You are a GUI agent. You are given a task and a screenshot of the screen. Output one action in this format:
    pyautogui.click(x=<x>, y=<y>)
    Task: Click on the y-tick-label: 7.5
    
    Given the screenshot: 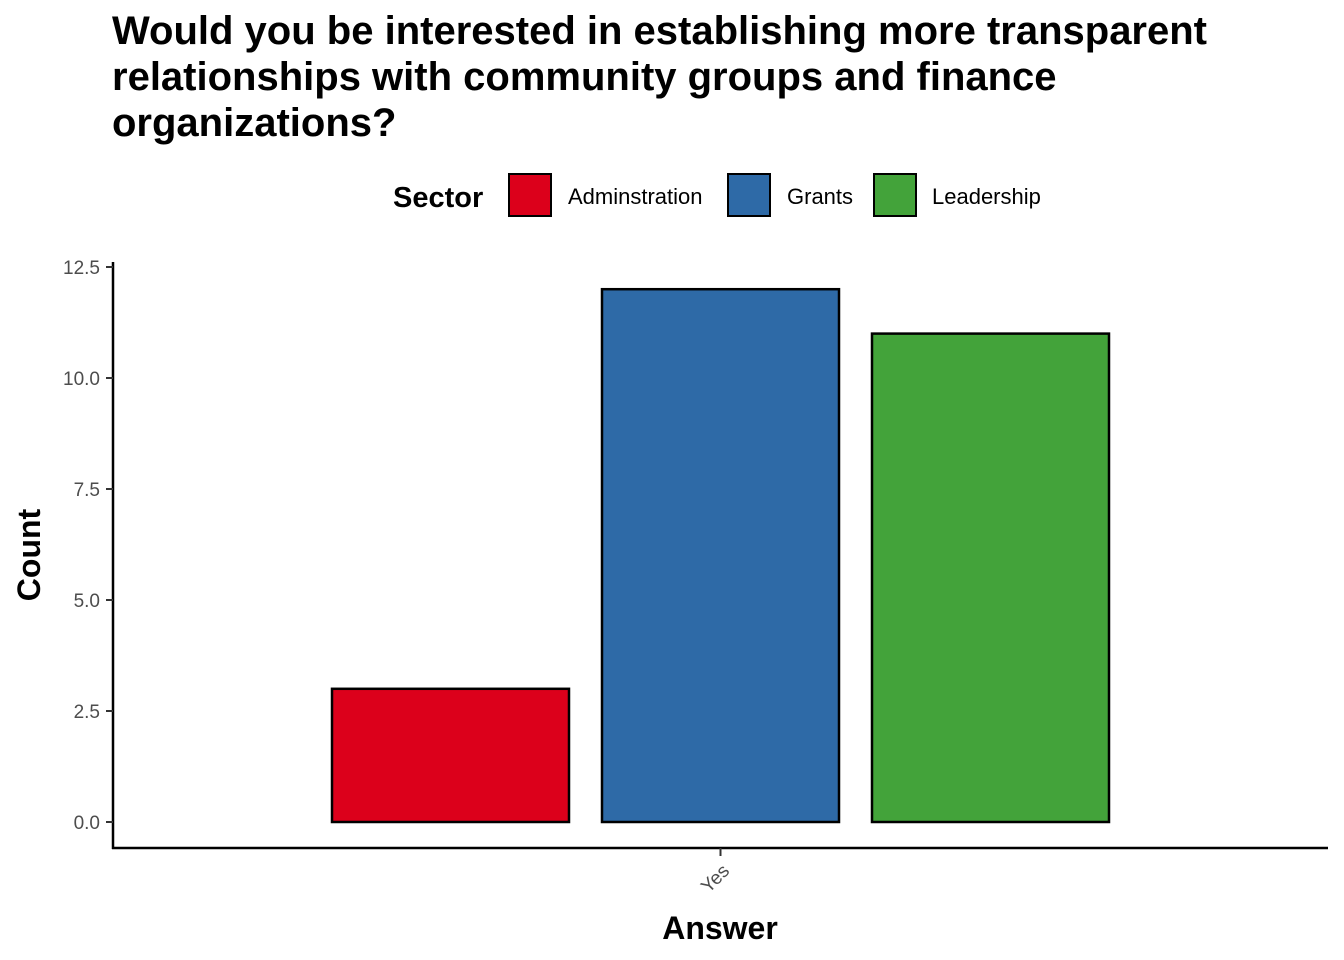 What is the action you would take?
    pyautogui.click(x=87, y=490)
    